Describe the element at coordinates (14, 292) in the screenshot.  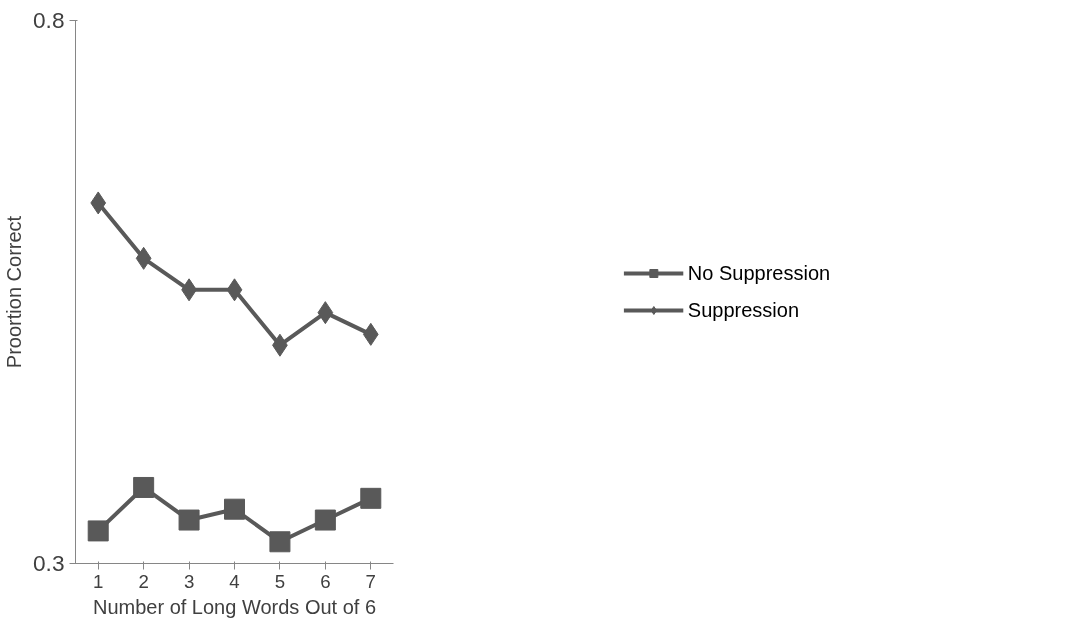
I see `y-axis-title: Proortion Correct` at that location.